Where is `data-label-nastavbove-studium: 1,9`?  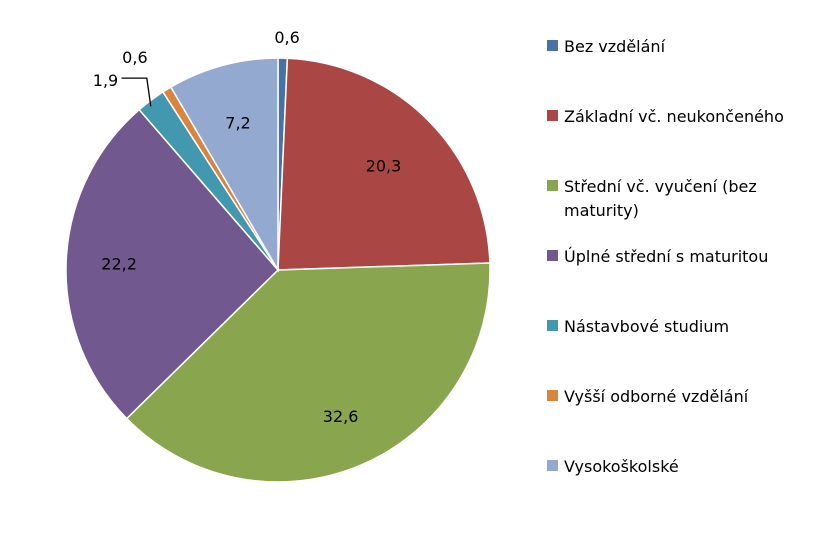 data-label-nastavbove-studium: 1,9 is located at coordinates (105, 80).